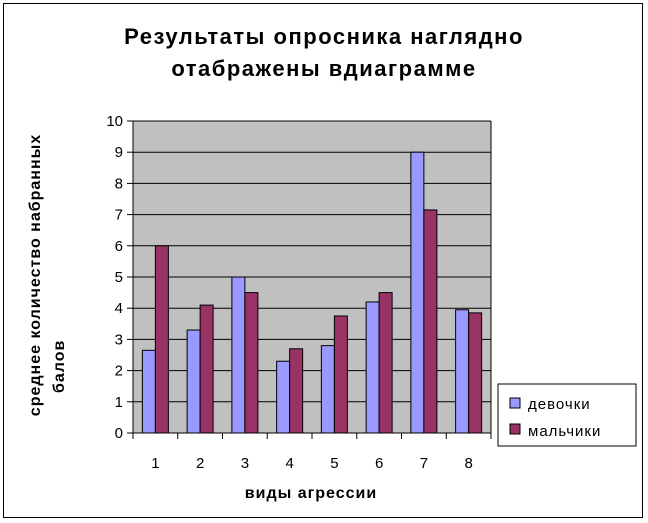  What do you see at coordinates (119, 152) in the screenshot?
I see `y-tick-label-9: 9` at bounding box center [119, 152].